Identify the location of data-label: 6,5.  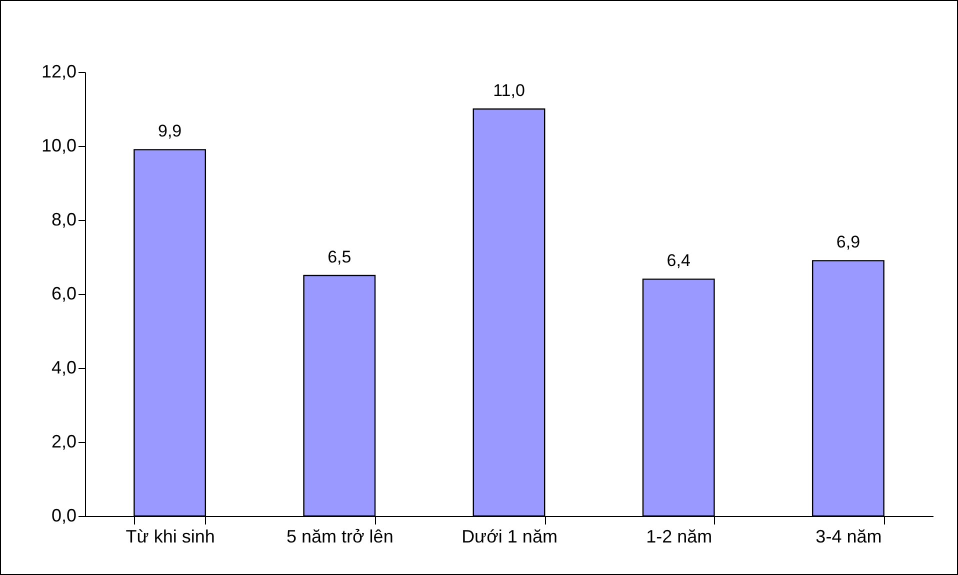
(340, 257).